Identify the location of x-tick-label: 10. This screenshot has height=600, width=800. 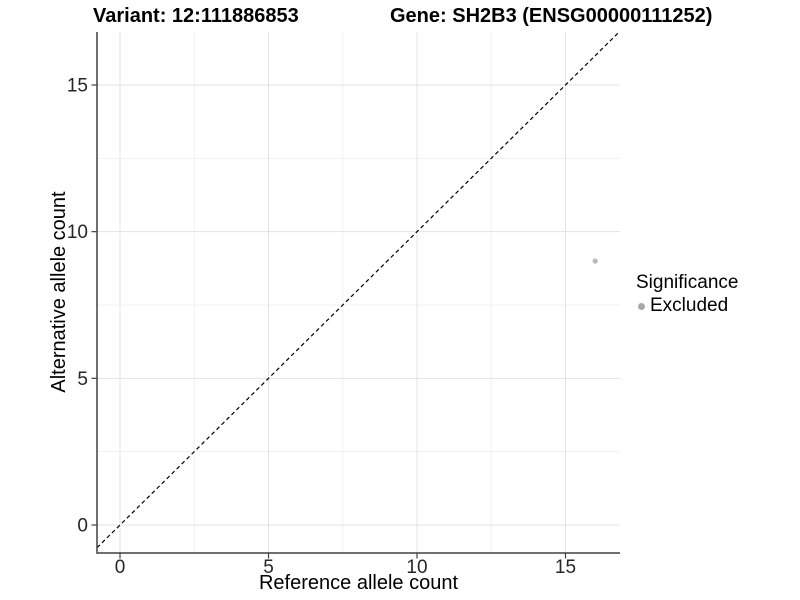
(416, 567).